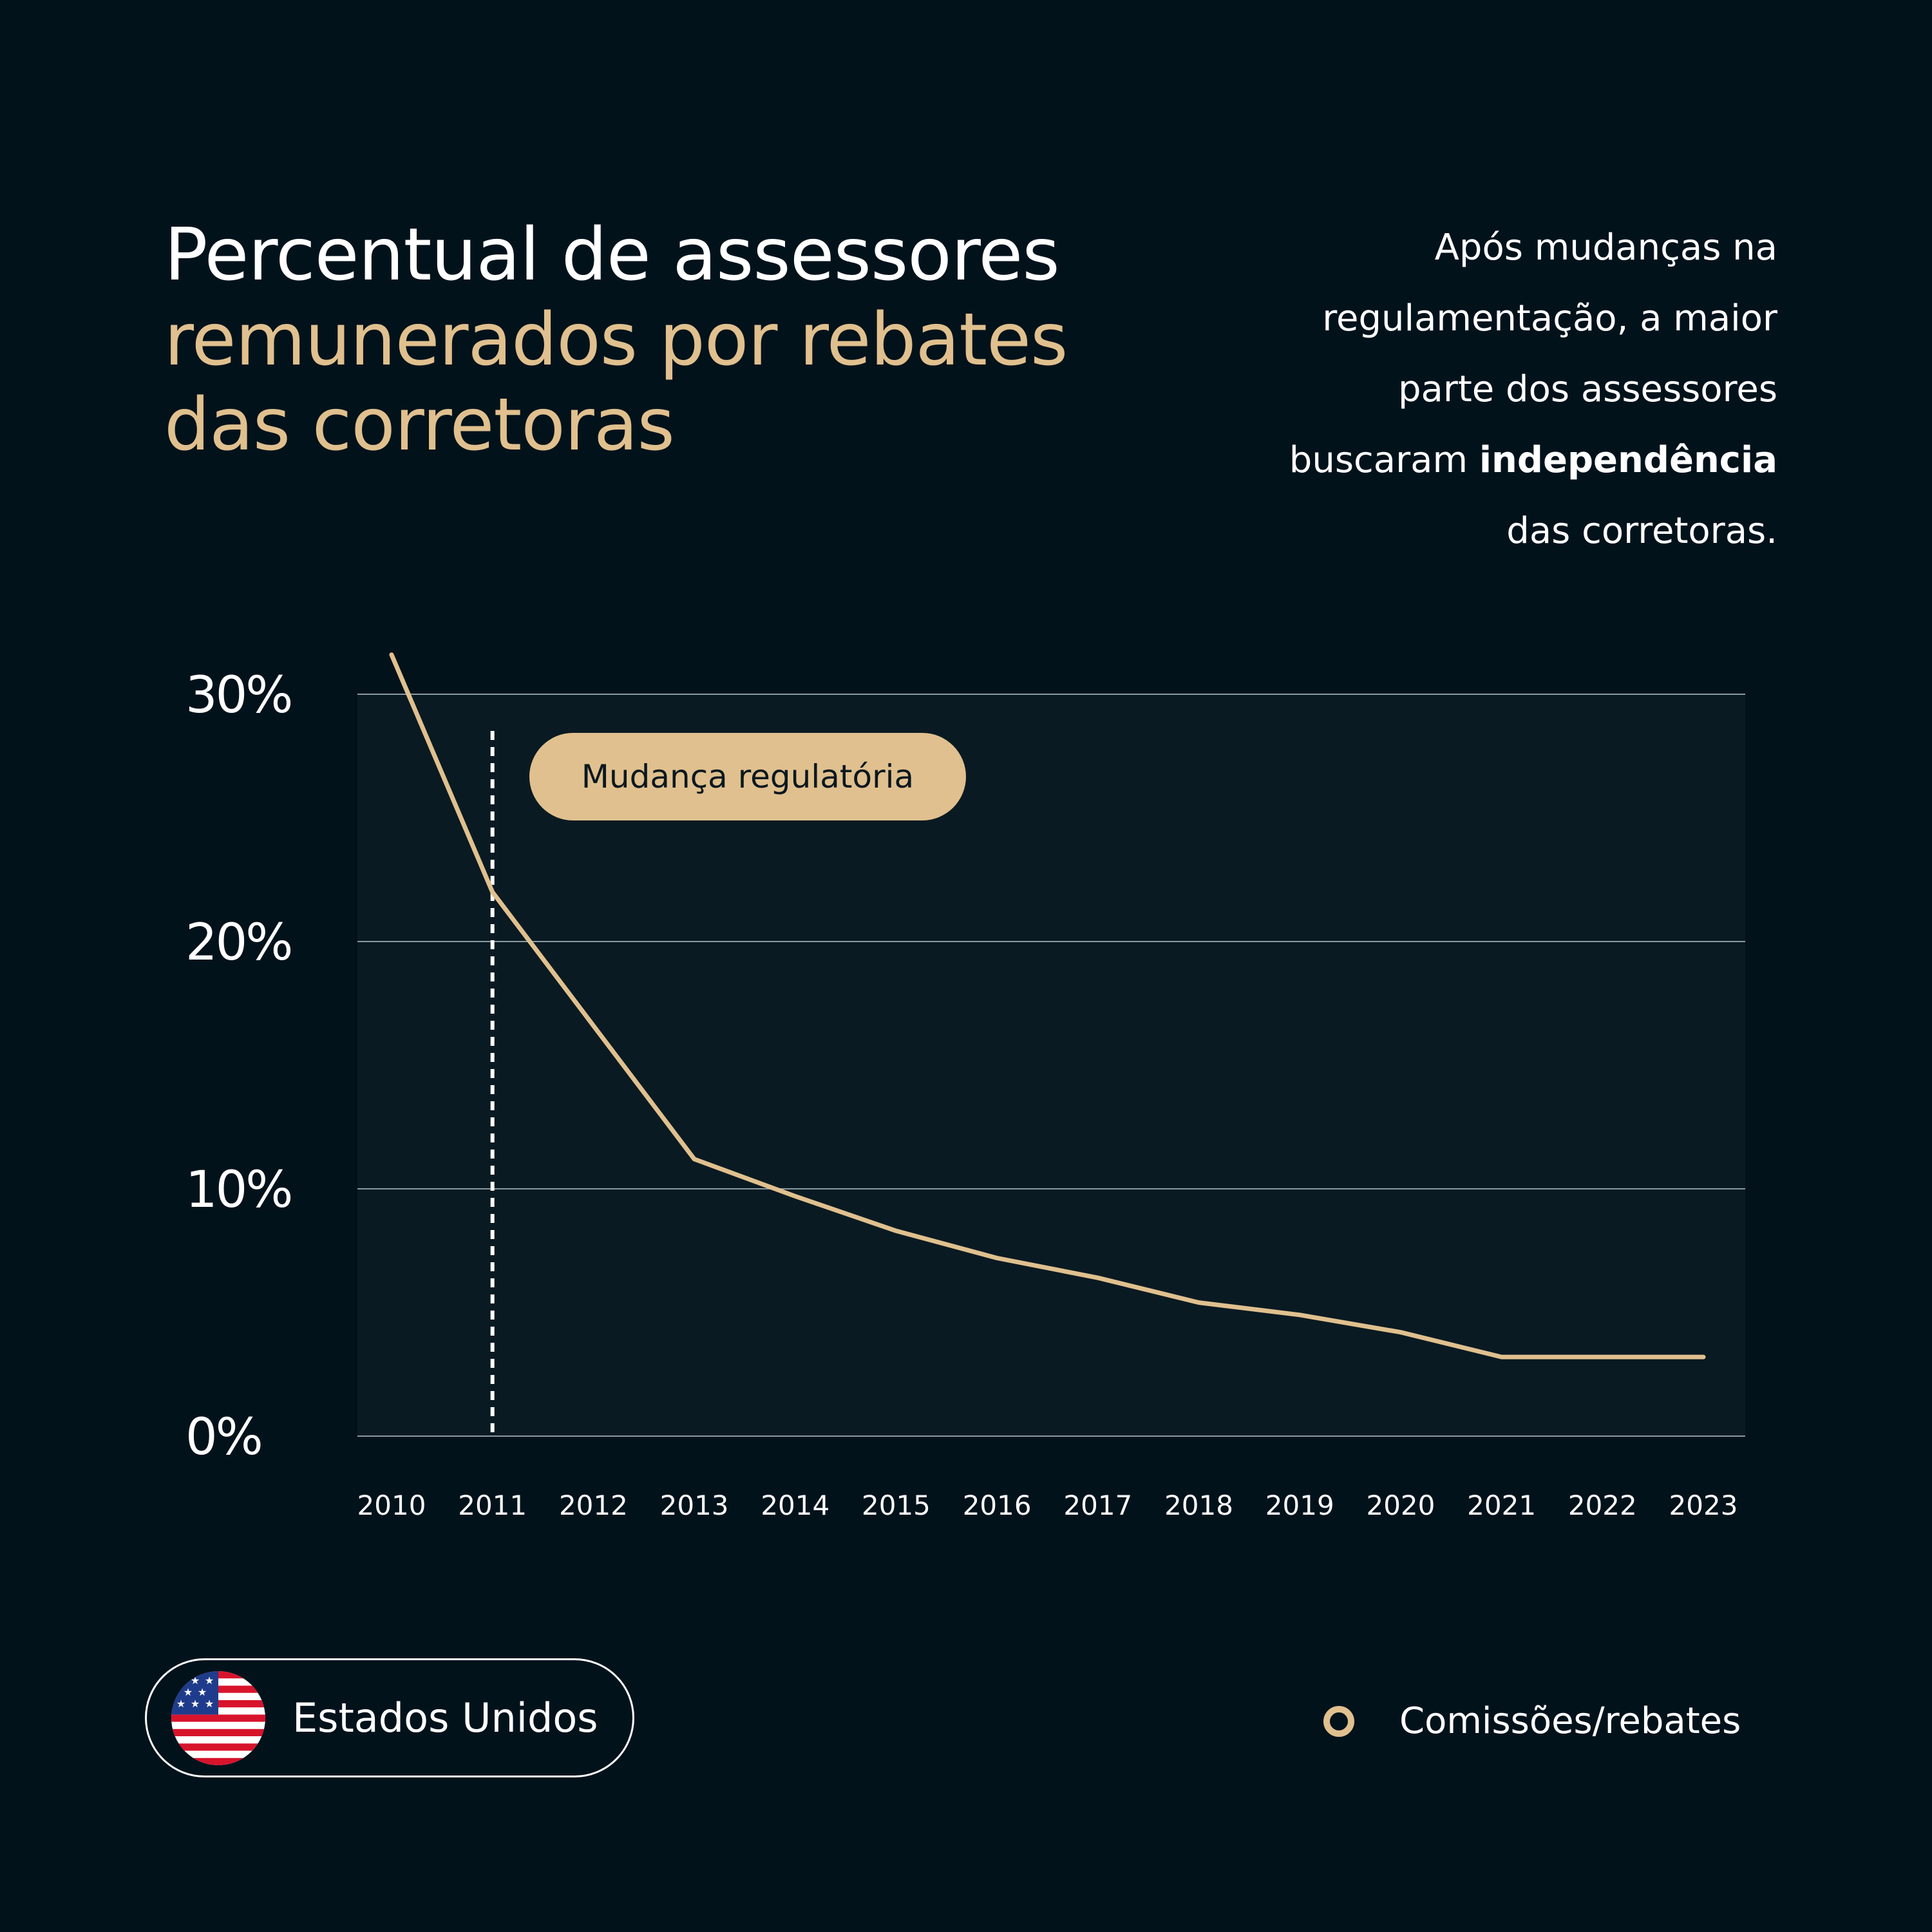  What do you see at coordinates (1587, 389) in the screenshot?
I see `description-line-3: parte dos assessores` at bounding box center [1587, 389].